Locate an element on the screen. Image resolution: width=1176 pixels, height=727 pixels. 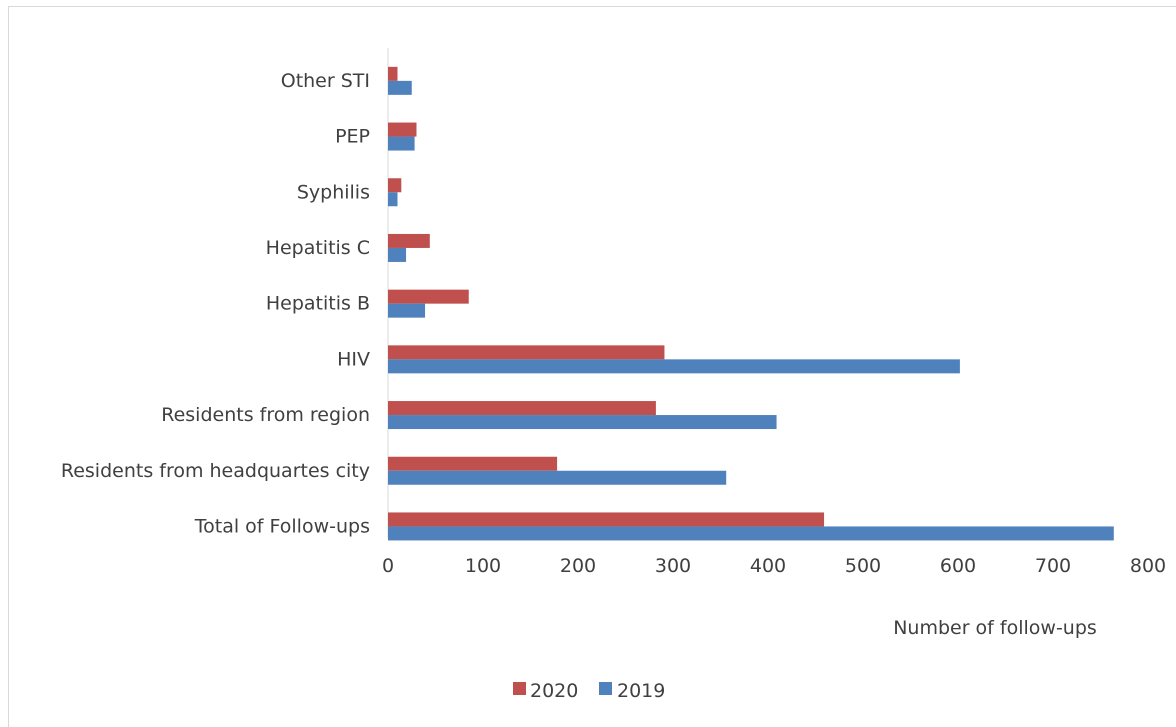
bar-2020-pep is located at coordinates (402, 129).